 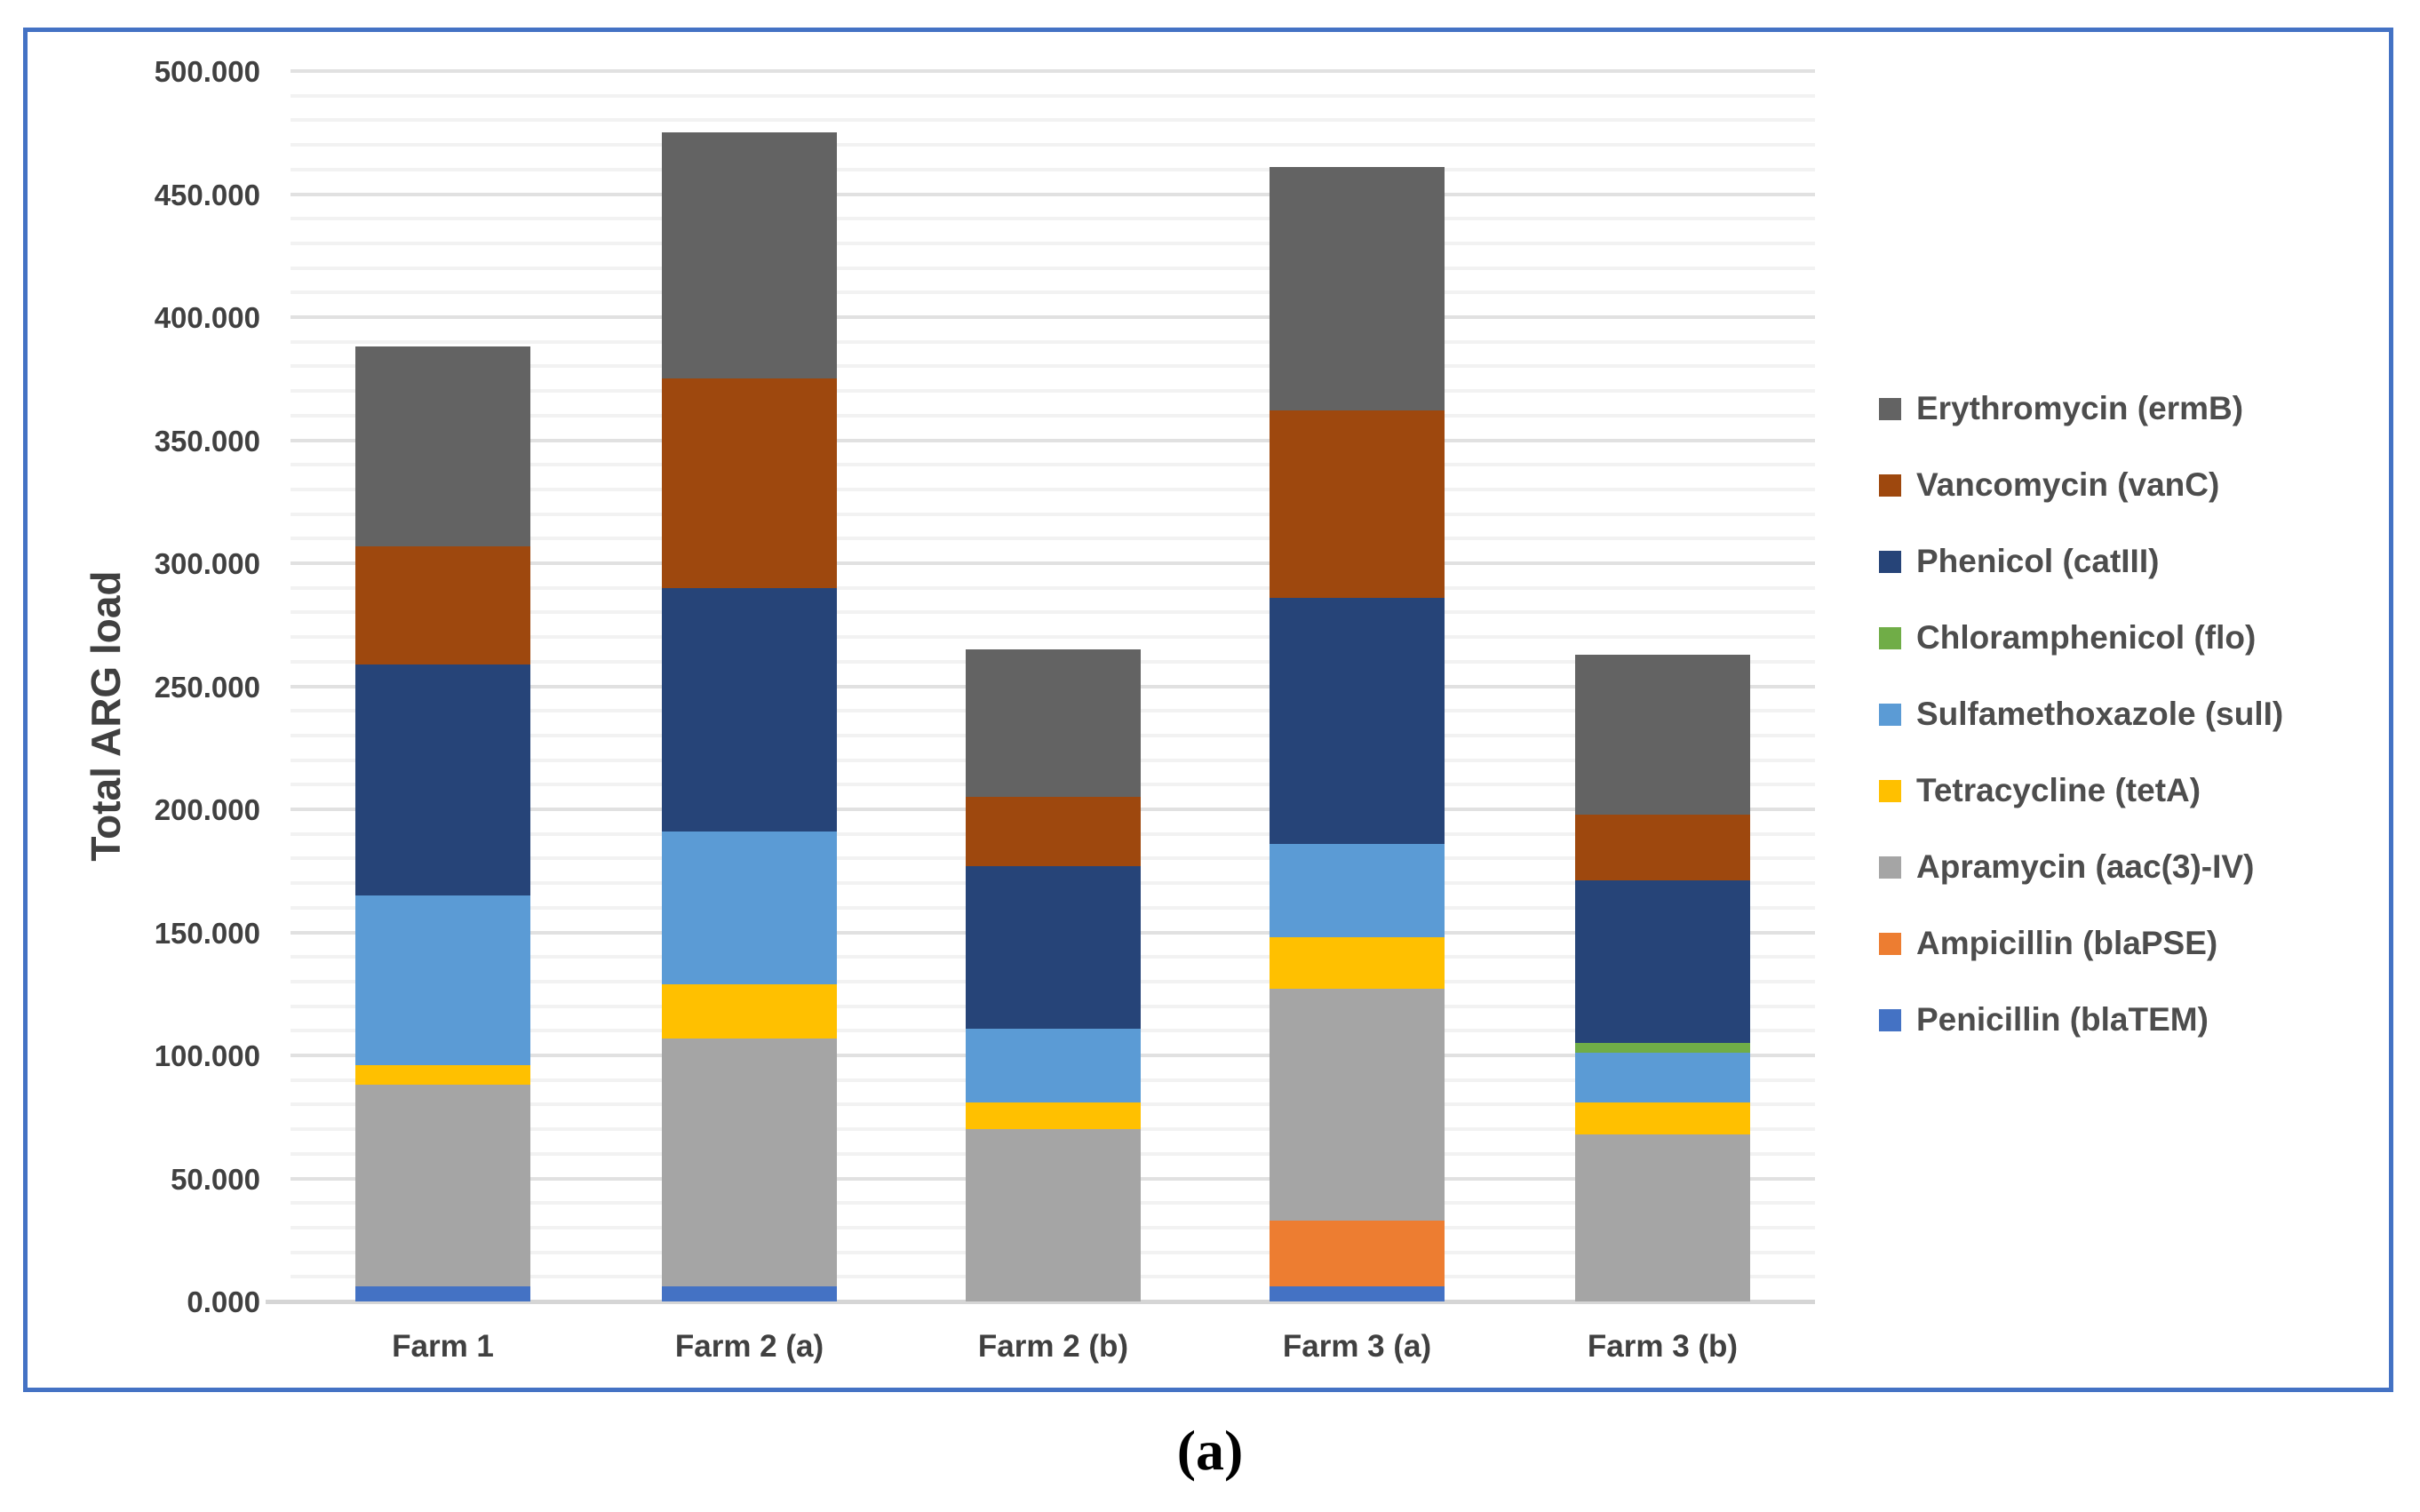 I want to click on bar-farm-3-a-, so click(x=1357, y=686).